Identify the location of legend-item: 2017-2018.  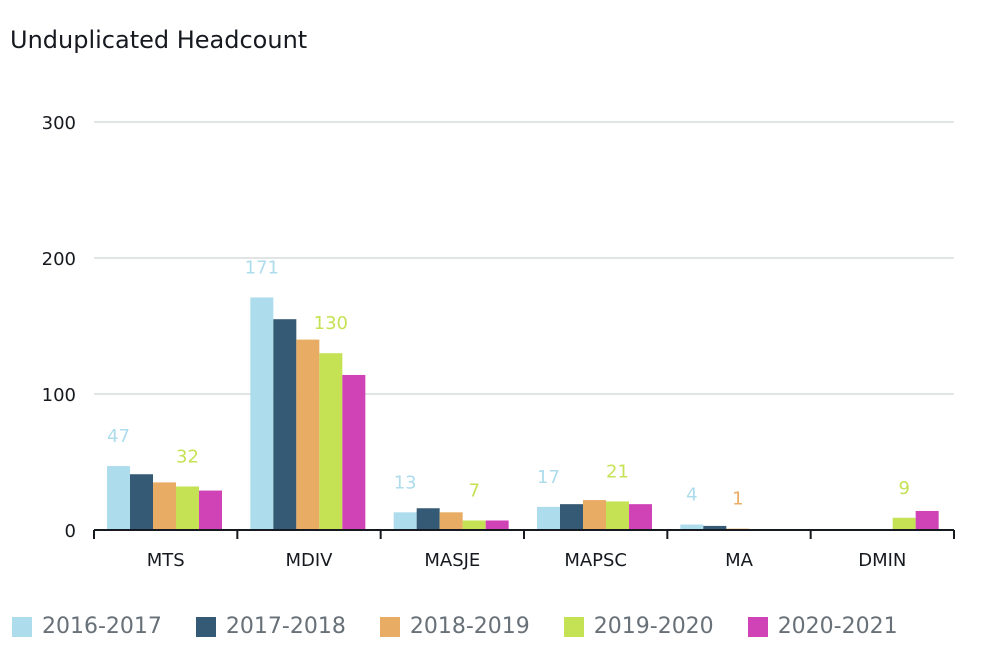
(270, 626).